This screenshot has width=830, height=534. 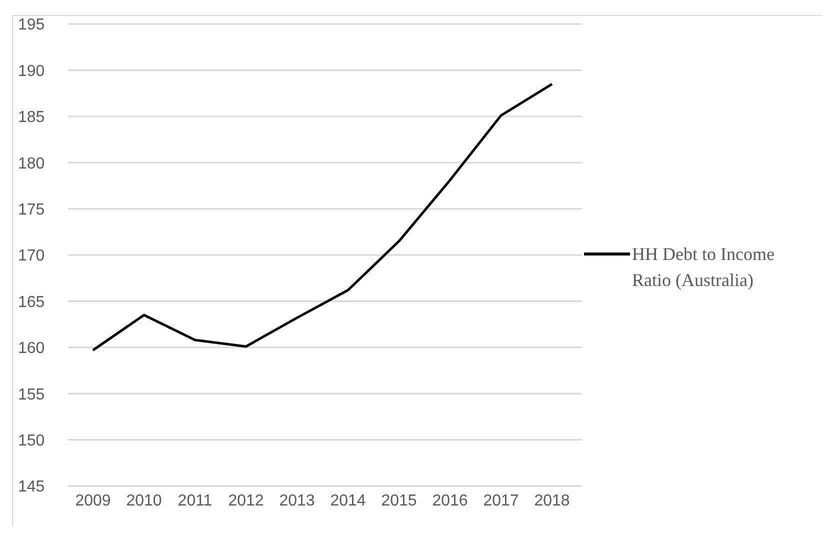 I want to click on y-tick-label: 185, so click(x=31, y=117).